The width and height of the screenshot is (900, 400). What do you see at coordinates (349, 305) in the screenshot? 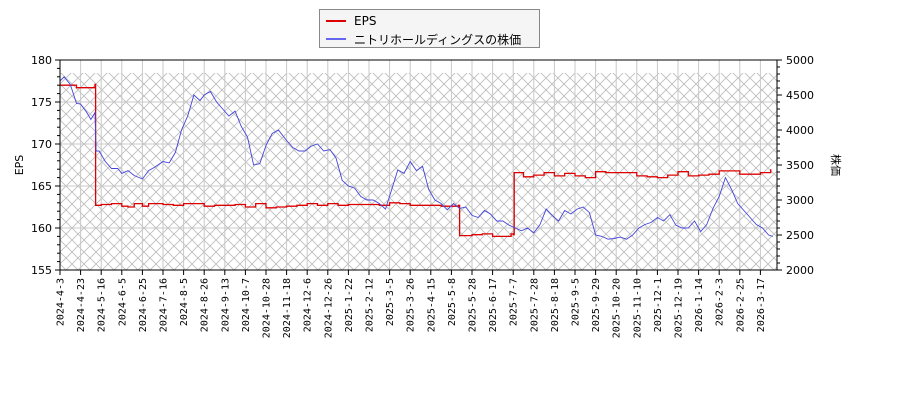
I see `x-tick-label: 2025-1-22` at bounding box center [349, 305].